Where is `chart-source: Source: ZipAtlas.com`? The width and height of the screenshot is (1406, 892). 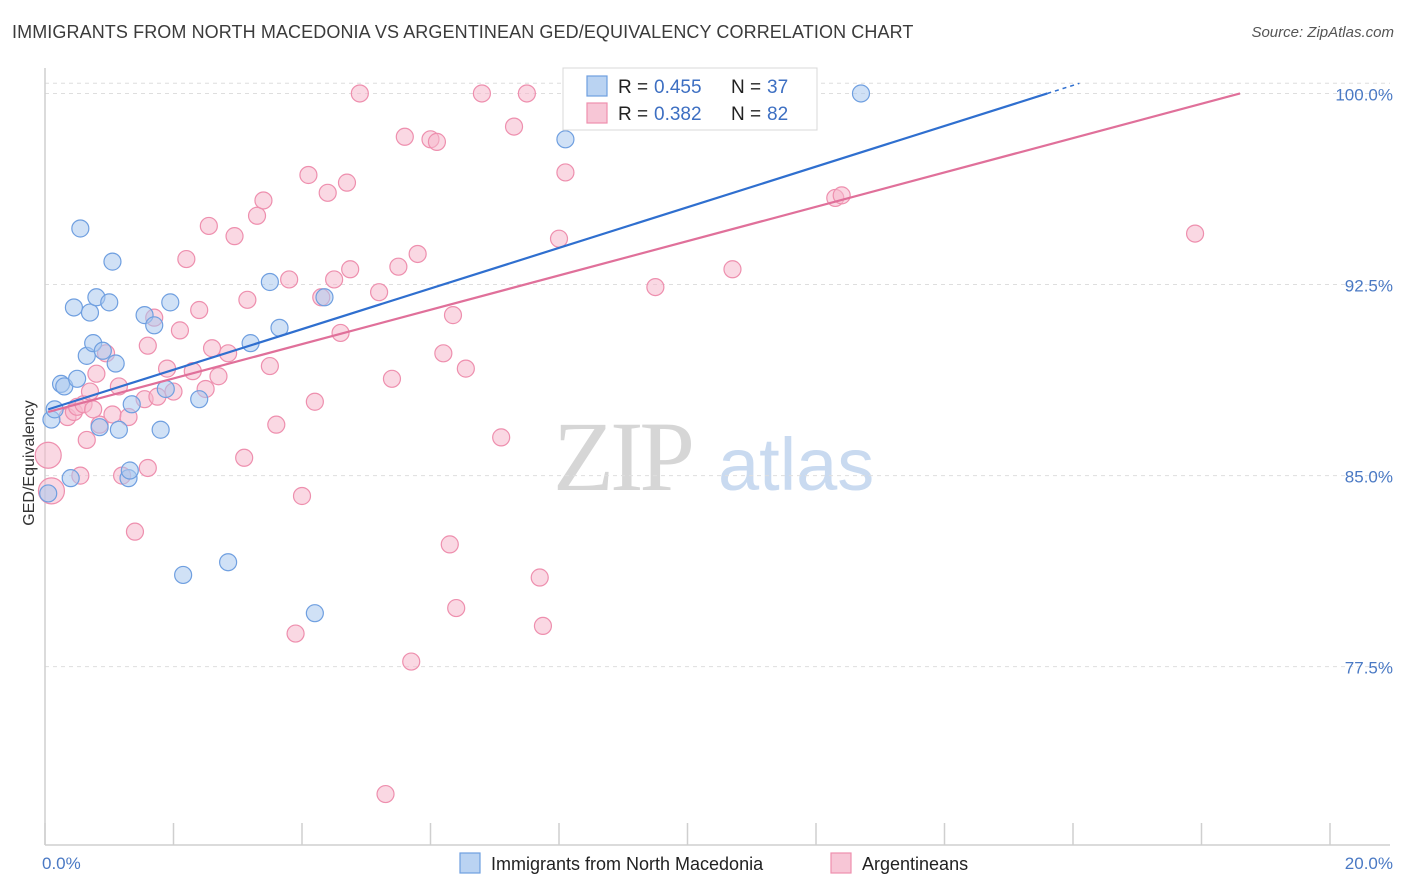
chart-source: Source: ZipAtlas.com is located at coordinates (1322, 32).